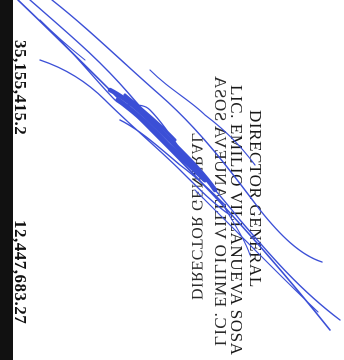 The width and height of the screenshot is (344, 360). Describe the element at coordinates (21, 180) in the screenshot. I see `amount-column: 12,447,683.27 35,155,415.2` at that location.